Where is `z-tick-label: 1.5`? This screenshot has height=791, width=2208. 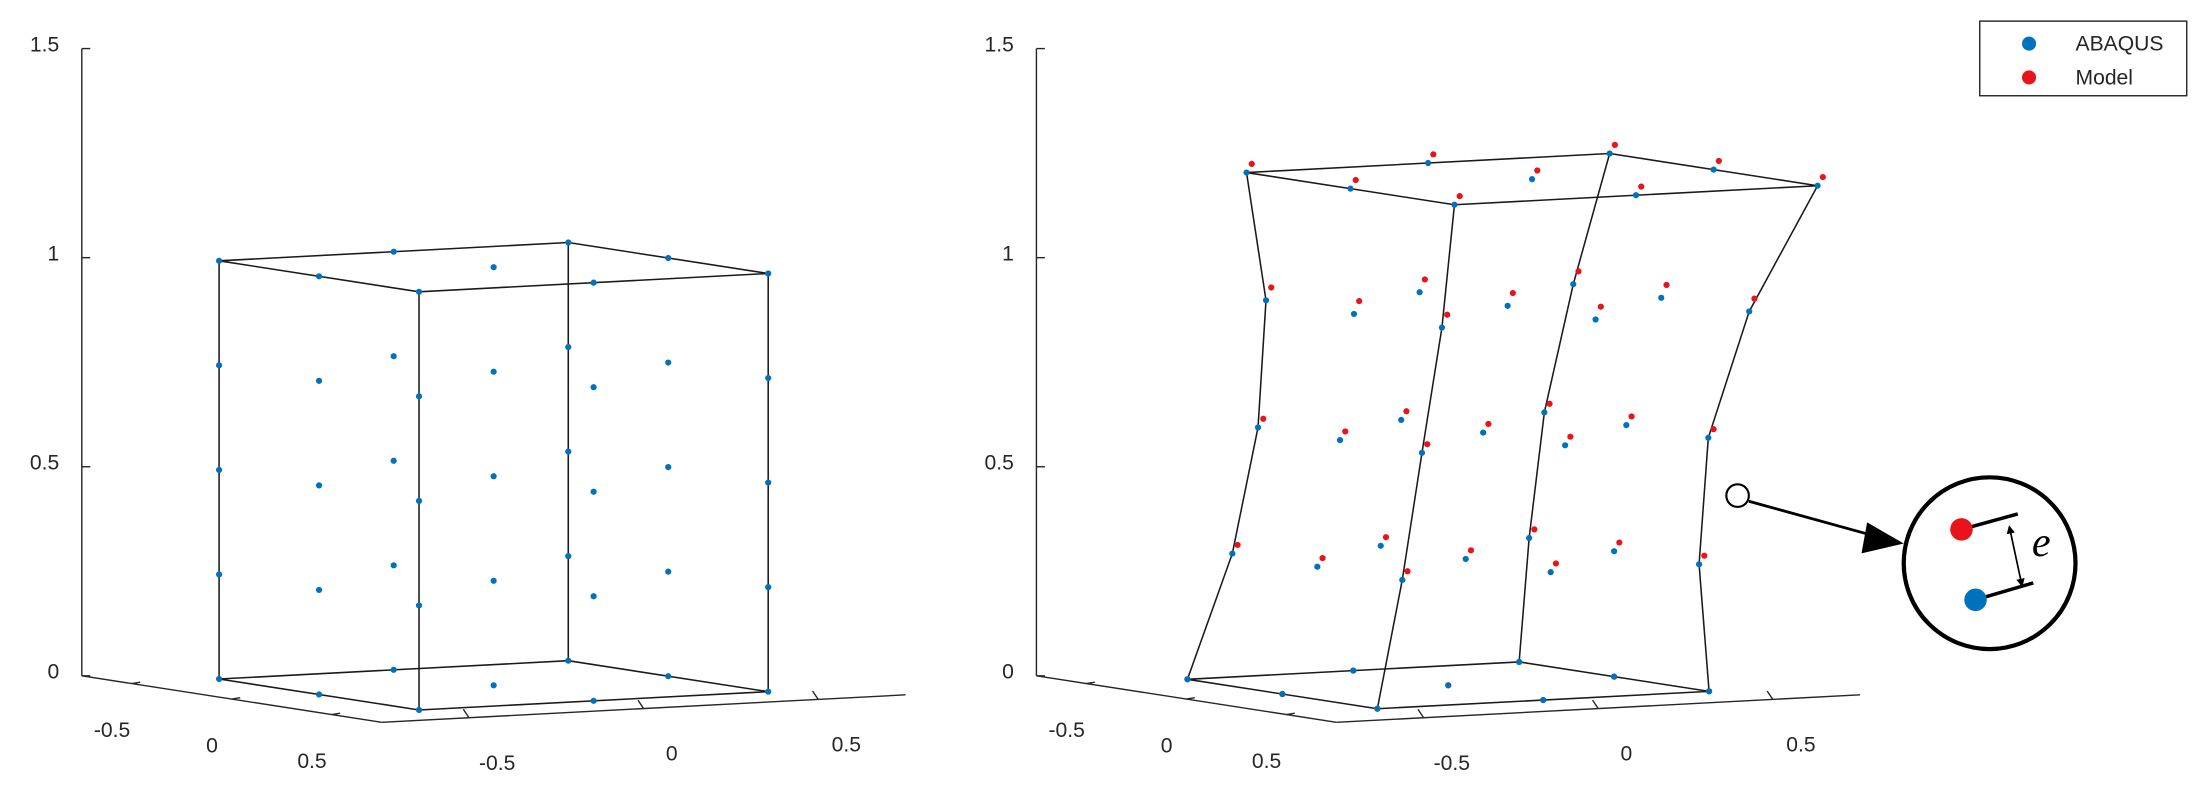
z-tick-label: 1.5 is located at coordinates (44, 44).